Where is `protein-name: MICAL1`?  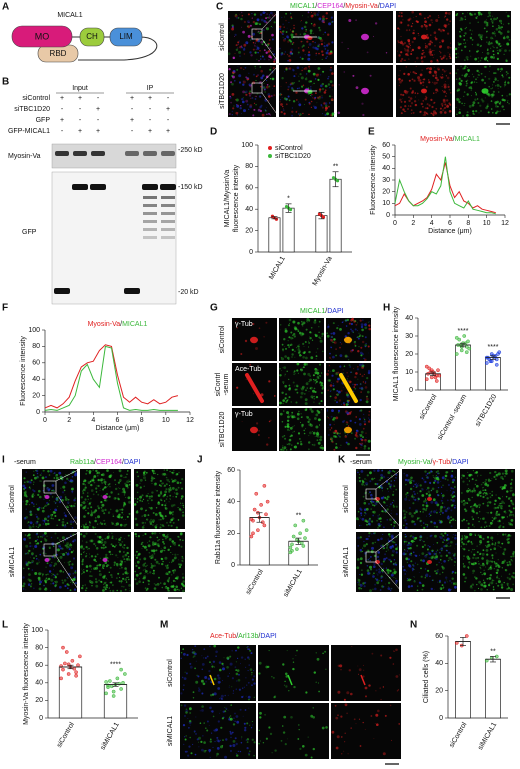
protein-name: MICAL1 is located at coordinates (69, 15).